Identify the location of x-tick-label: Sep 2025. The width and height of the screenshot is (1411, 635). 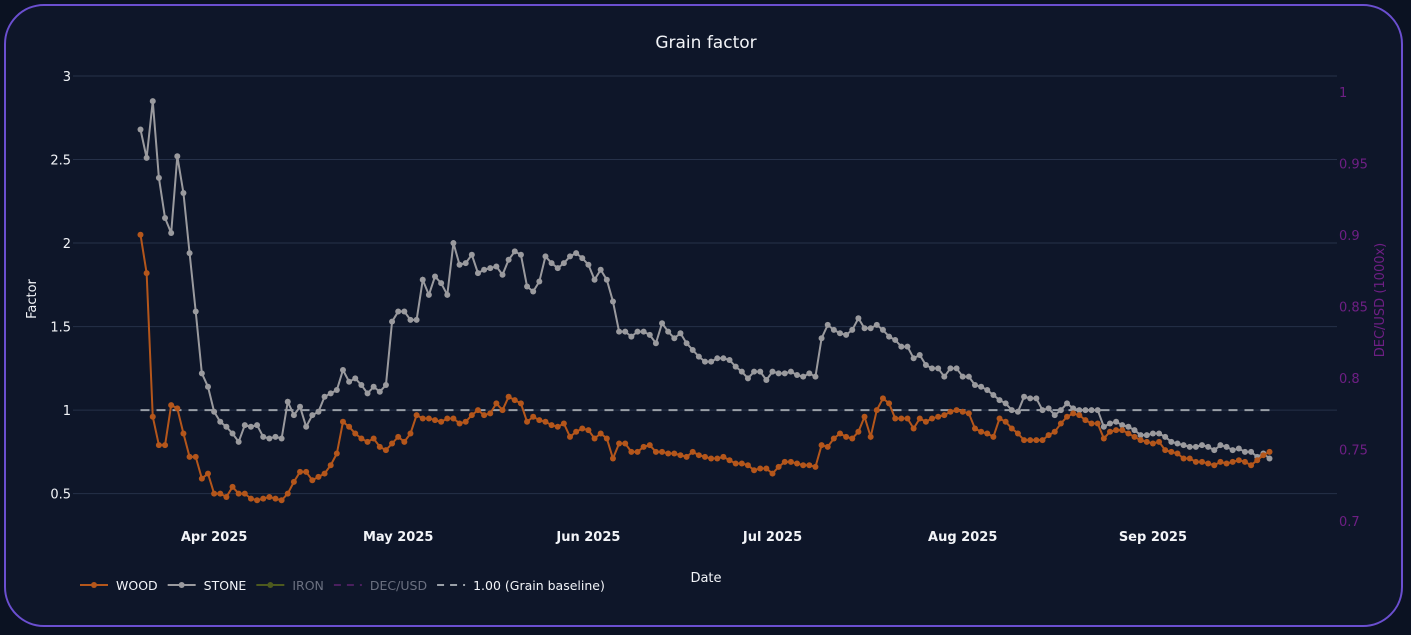
(1153, 537).